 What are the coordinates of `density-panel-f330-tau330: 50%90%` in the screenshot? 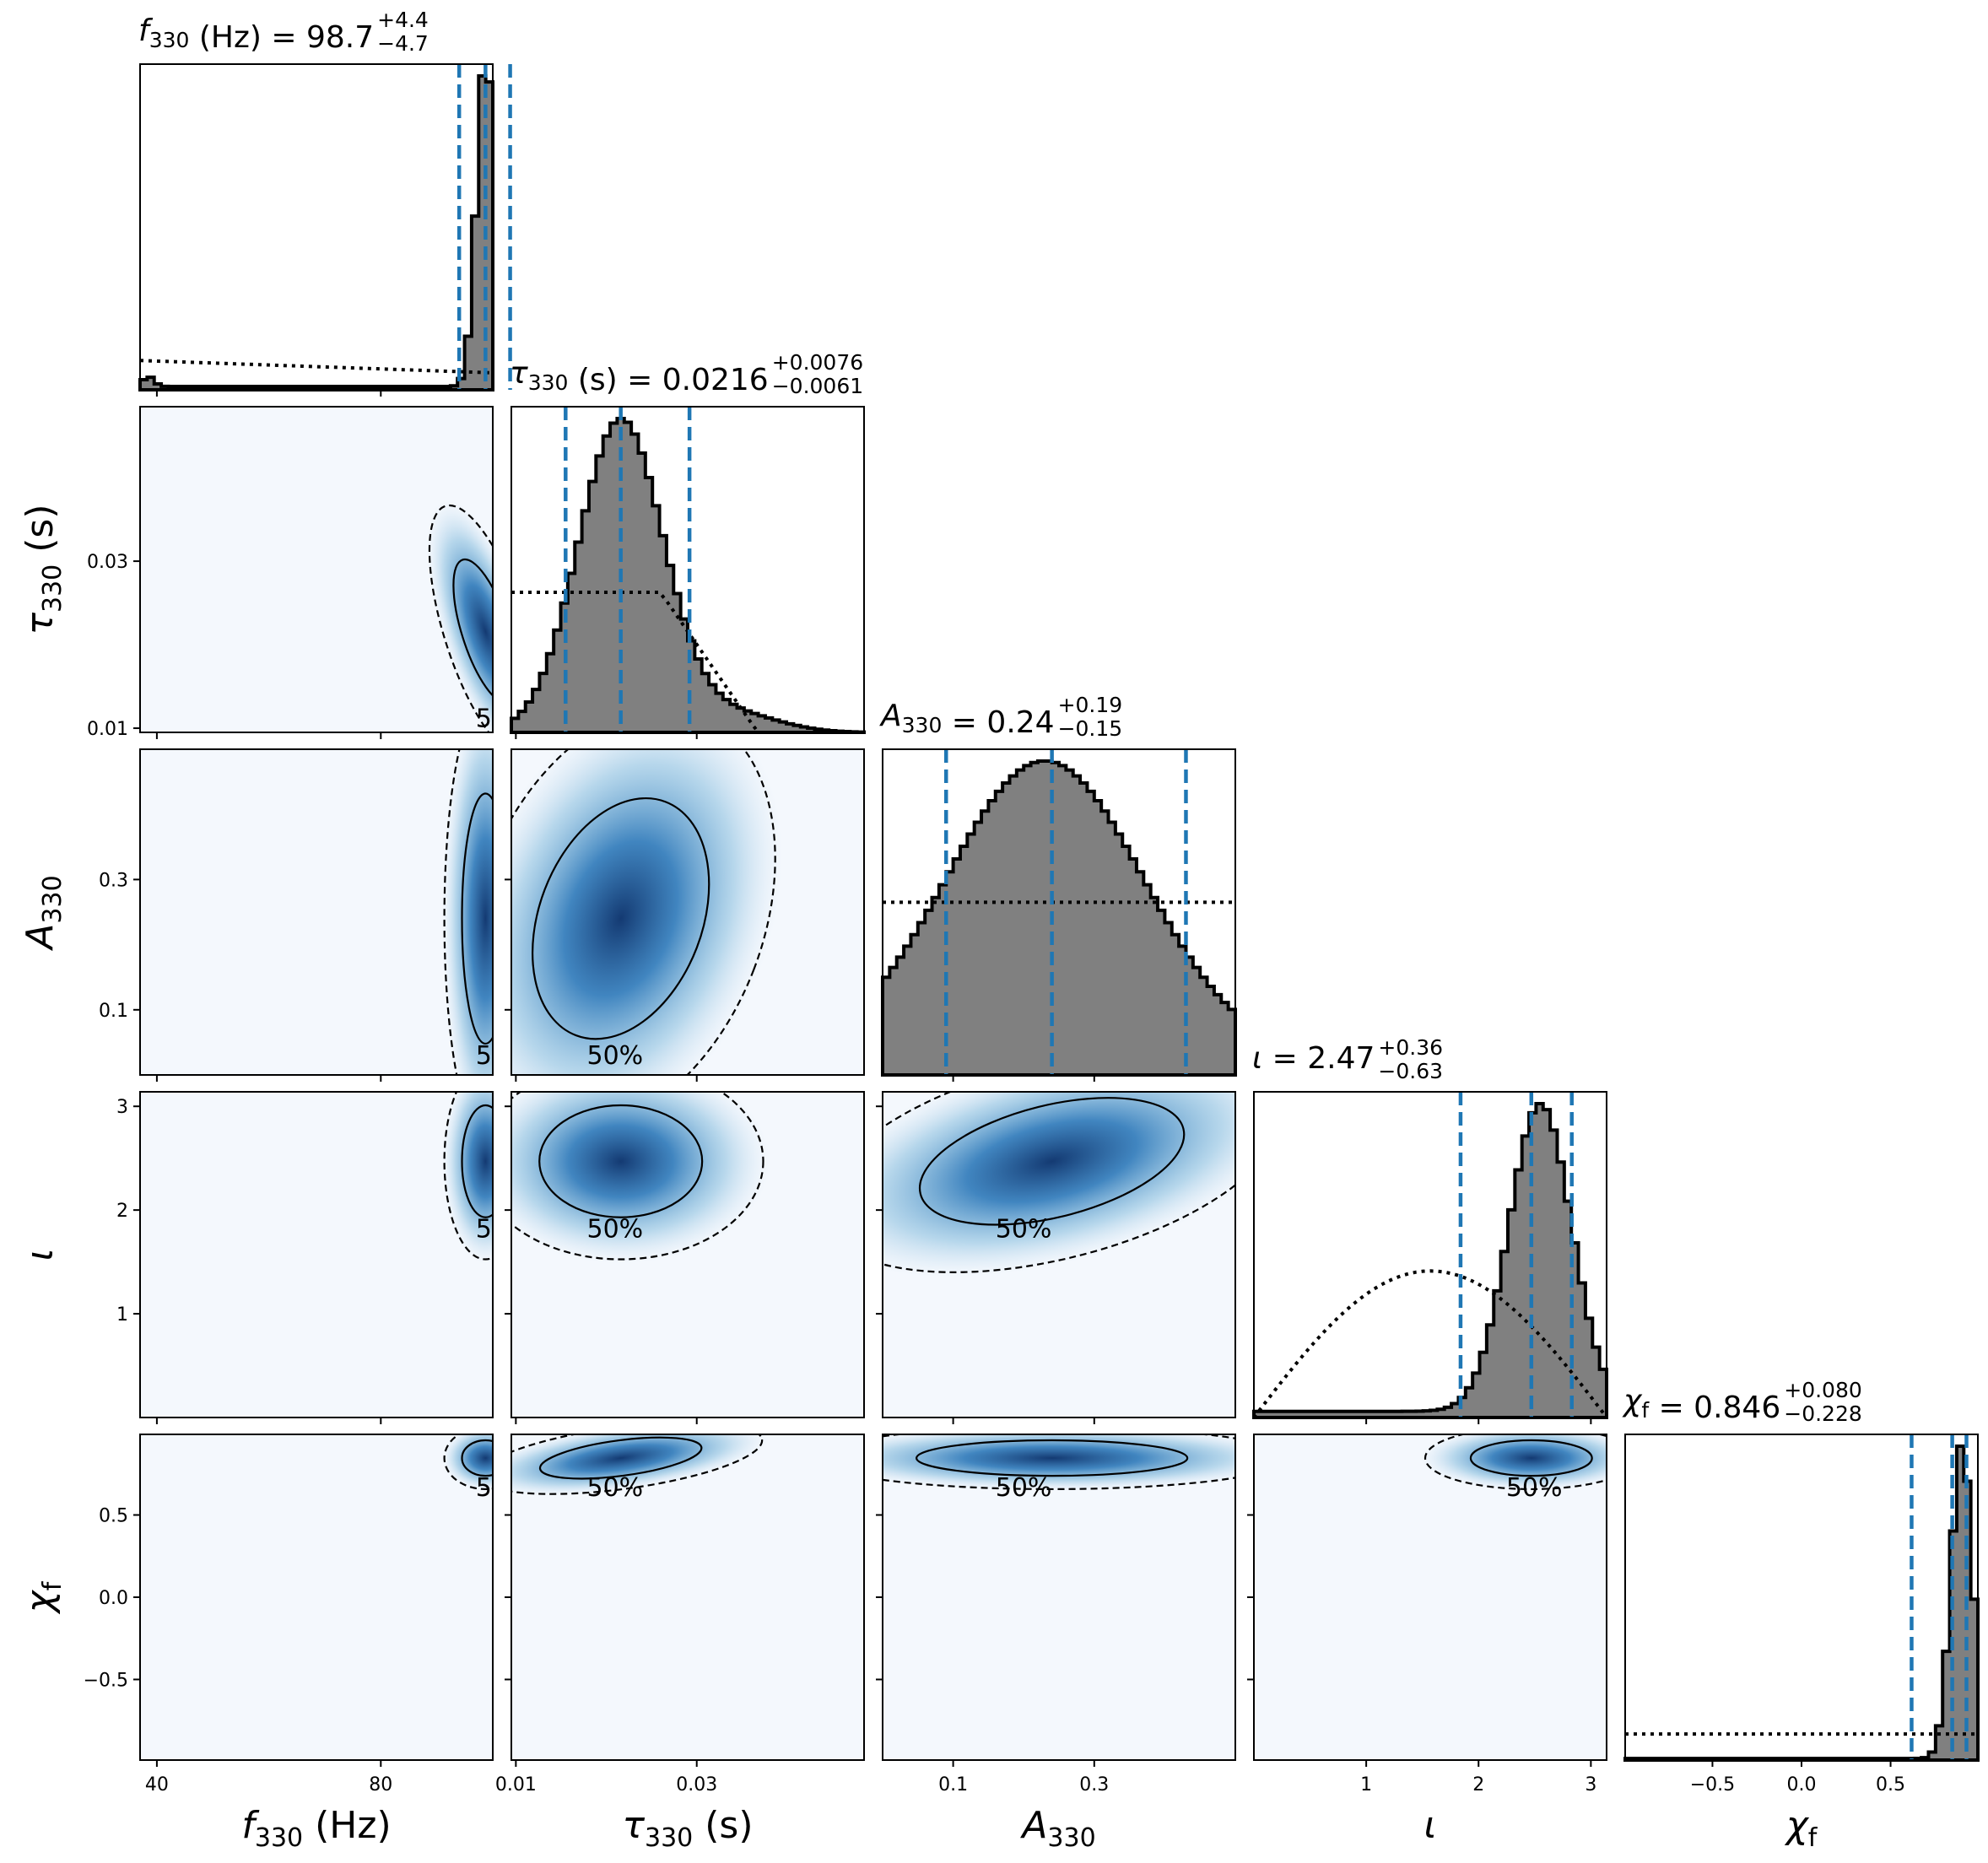 It's located at (335, 569).